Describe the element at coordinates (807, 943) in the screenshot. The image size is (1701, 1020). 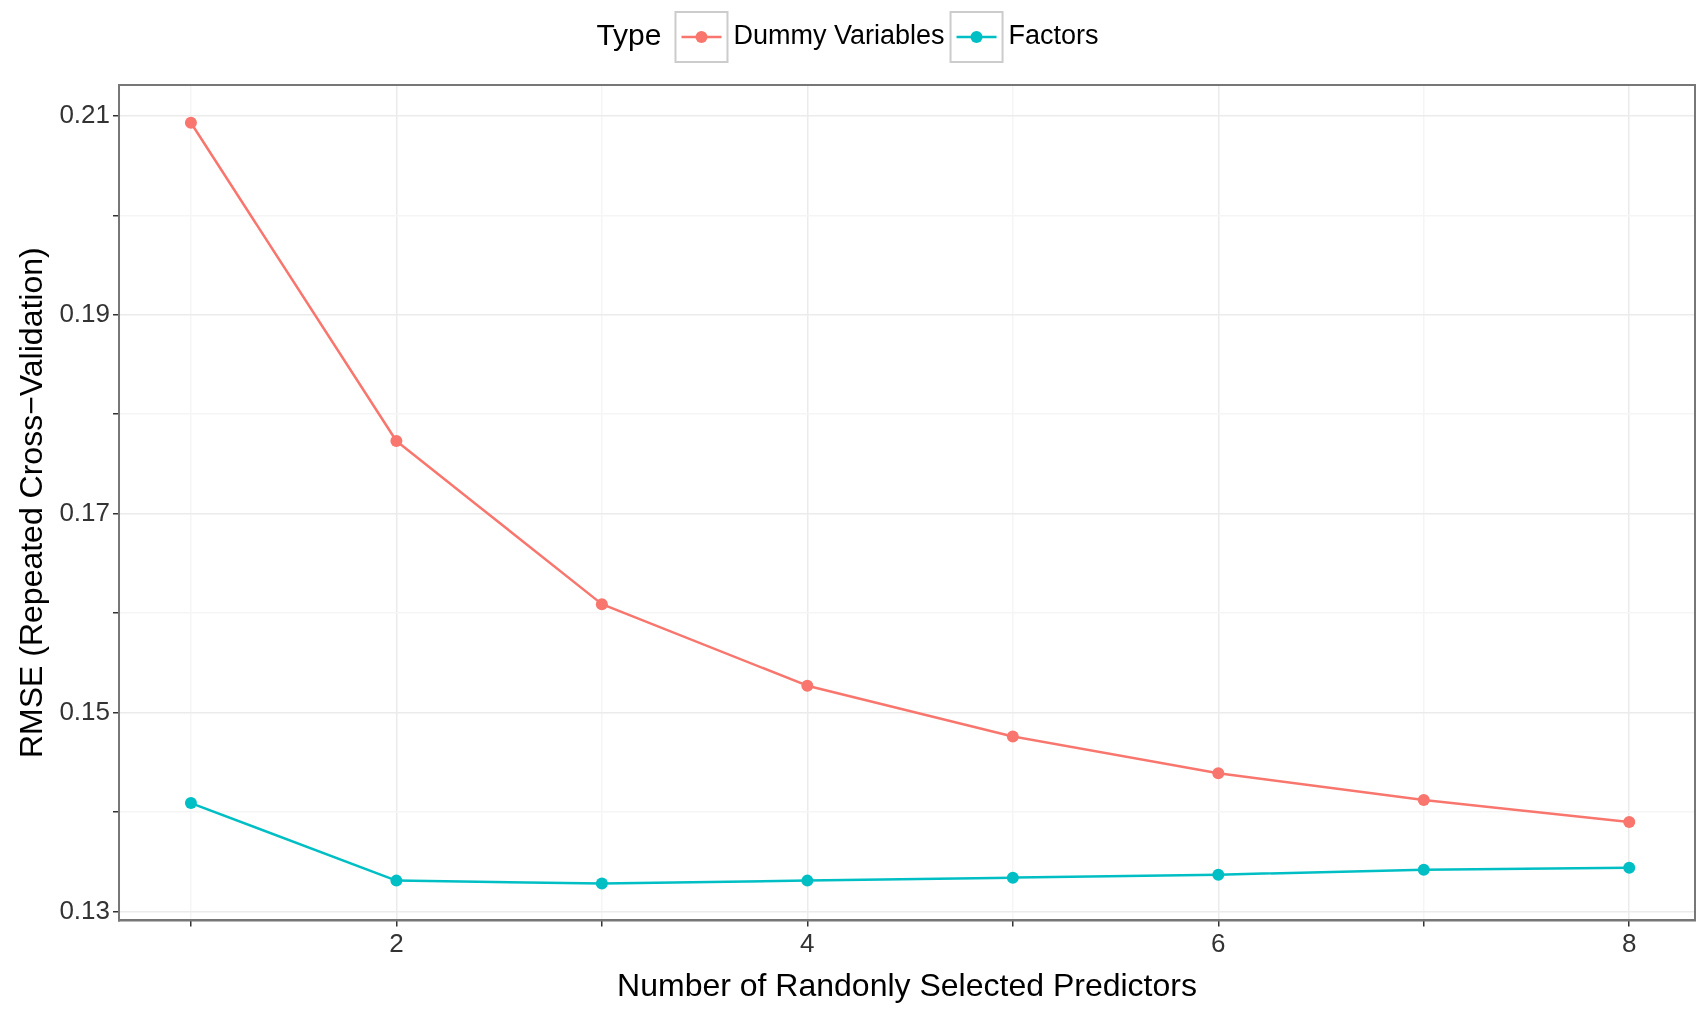
I see `x-tick-label: 4` at that location.